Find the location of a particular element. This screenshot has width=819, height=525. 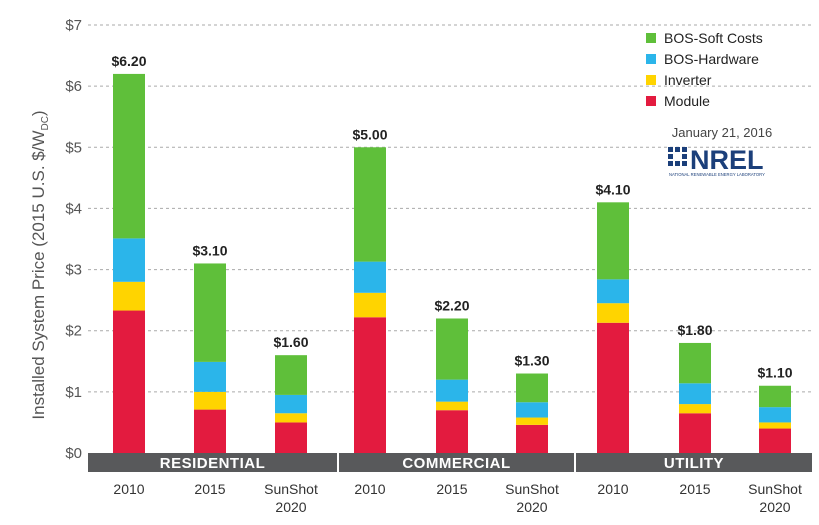

bar-total-label: $1.80 is located at coordinates (694, 330).